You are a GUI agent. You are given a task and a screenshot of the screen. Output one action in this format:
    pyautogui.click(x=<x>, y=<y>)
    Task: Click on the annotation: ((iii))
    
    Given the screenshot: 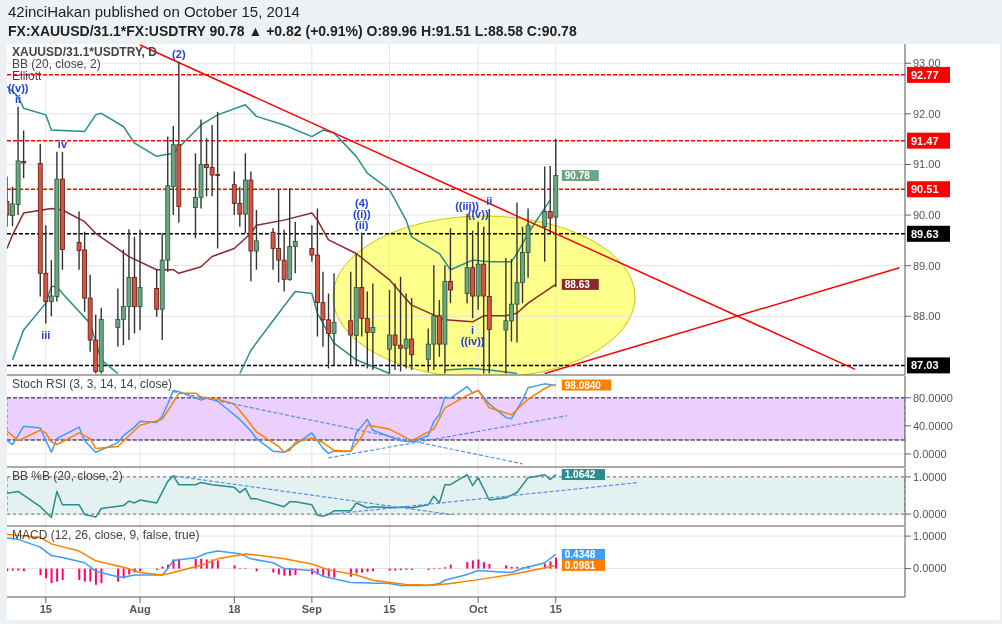 What is the action you would take?
    pyautogui.click(x=467, y=206)
    